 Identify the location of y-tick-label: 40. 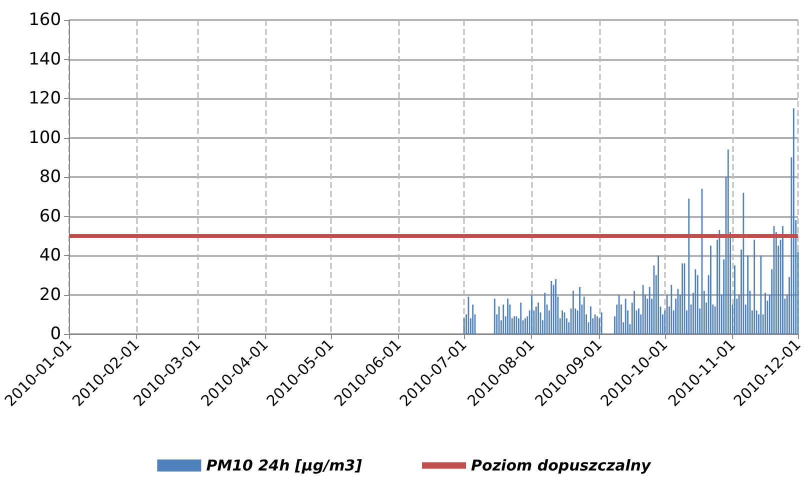
(50, 256).